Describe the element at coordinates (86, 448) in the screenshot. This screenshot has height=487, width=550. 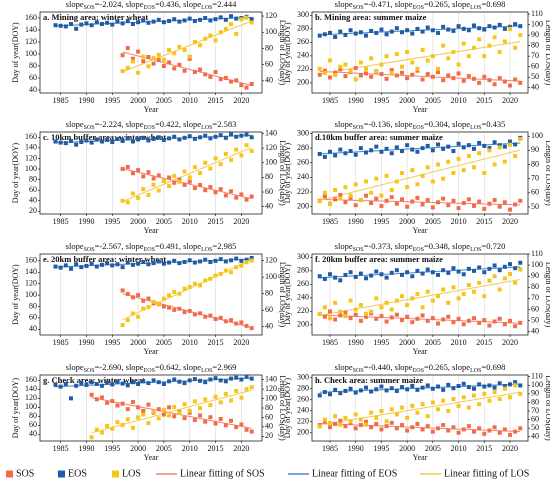
I see `x-tick-label: 1990` at that location.